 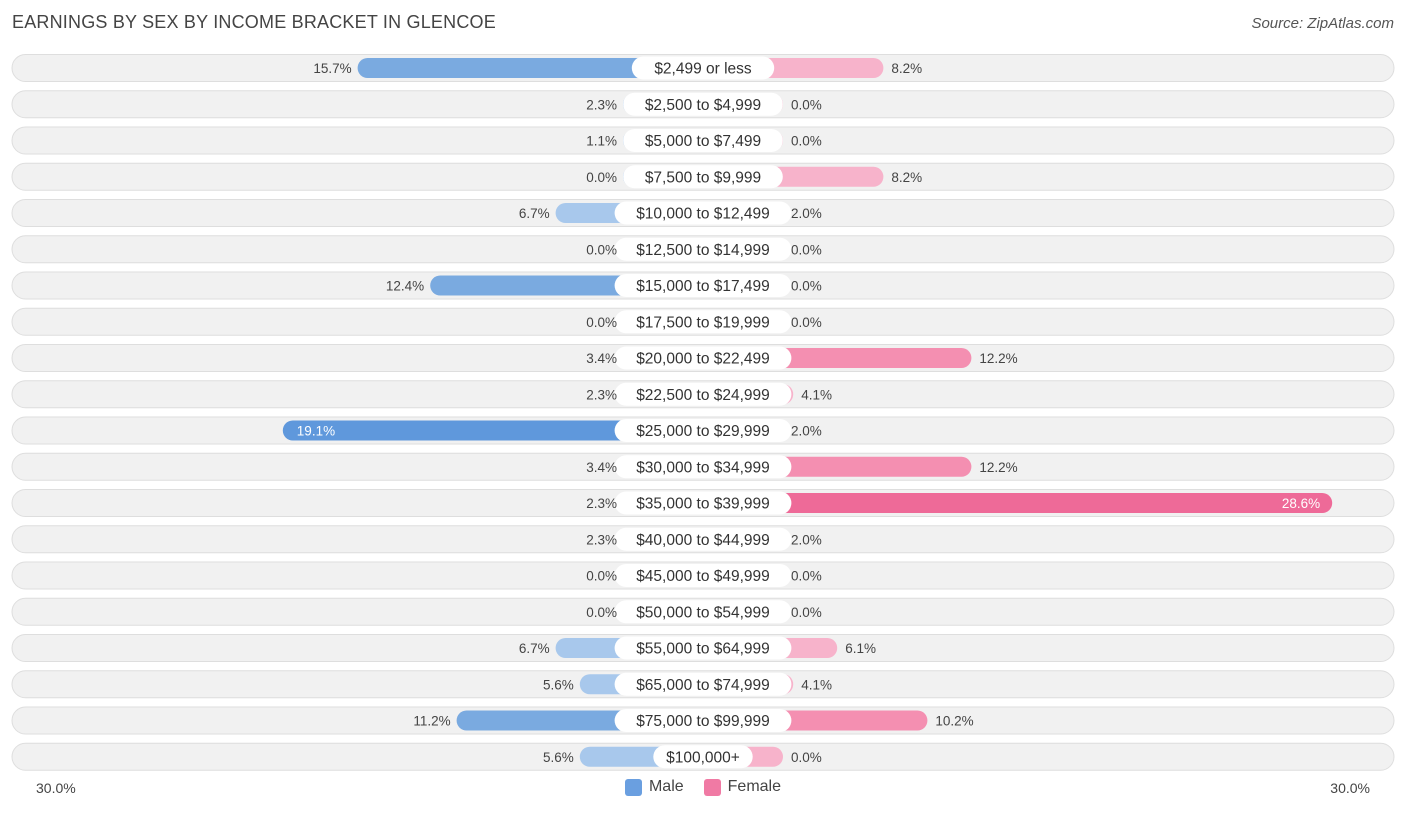 I want to click on female-bar, so click(x=1018, y=503).